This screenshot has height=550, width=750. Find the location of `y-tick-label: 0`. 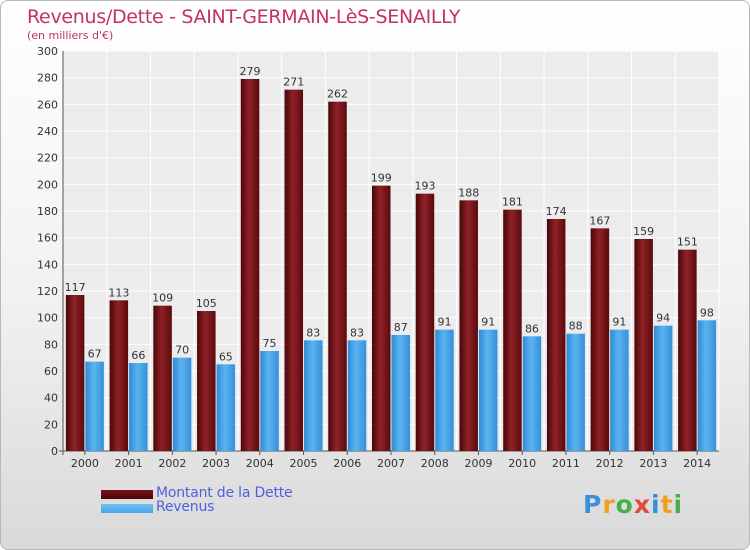

y-tick-label: 0 is located at coordinates (54, 451).